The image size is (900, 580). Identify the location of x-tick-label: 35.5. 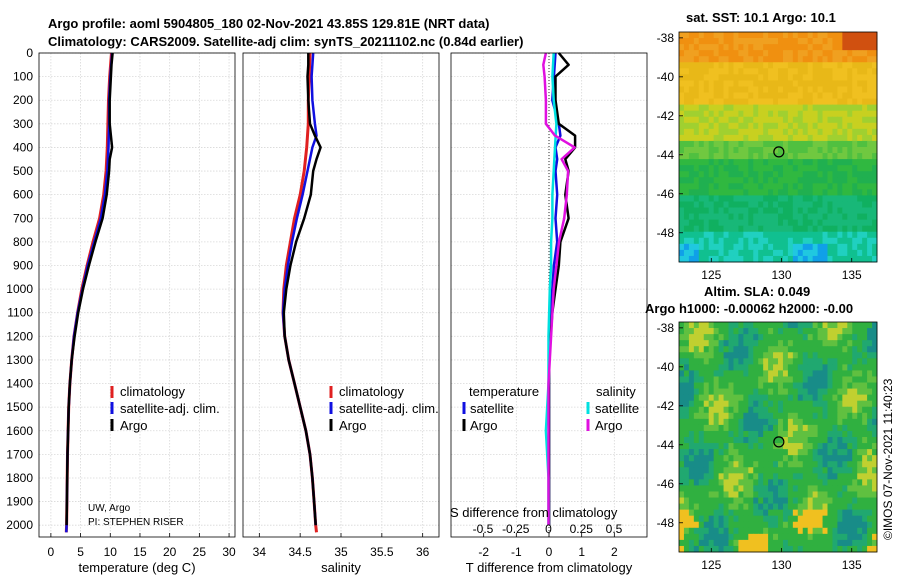
(382, 552).